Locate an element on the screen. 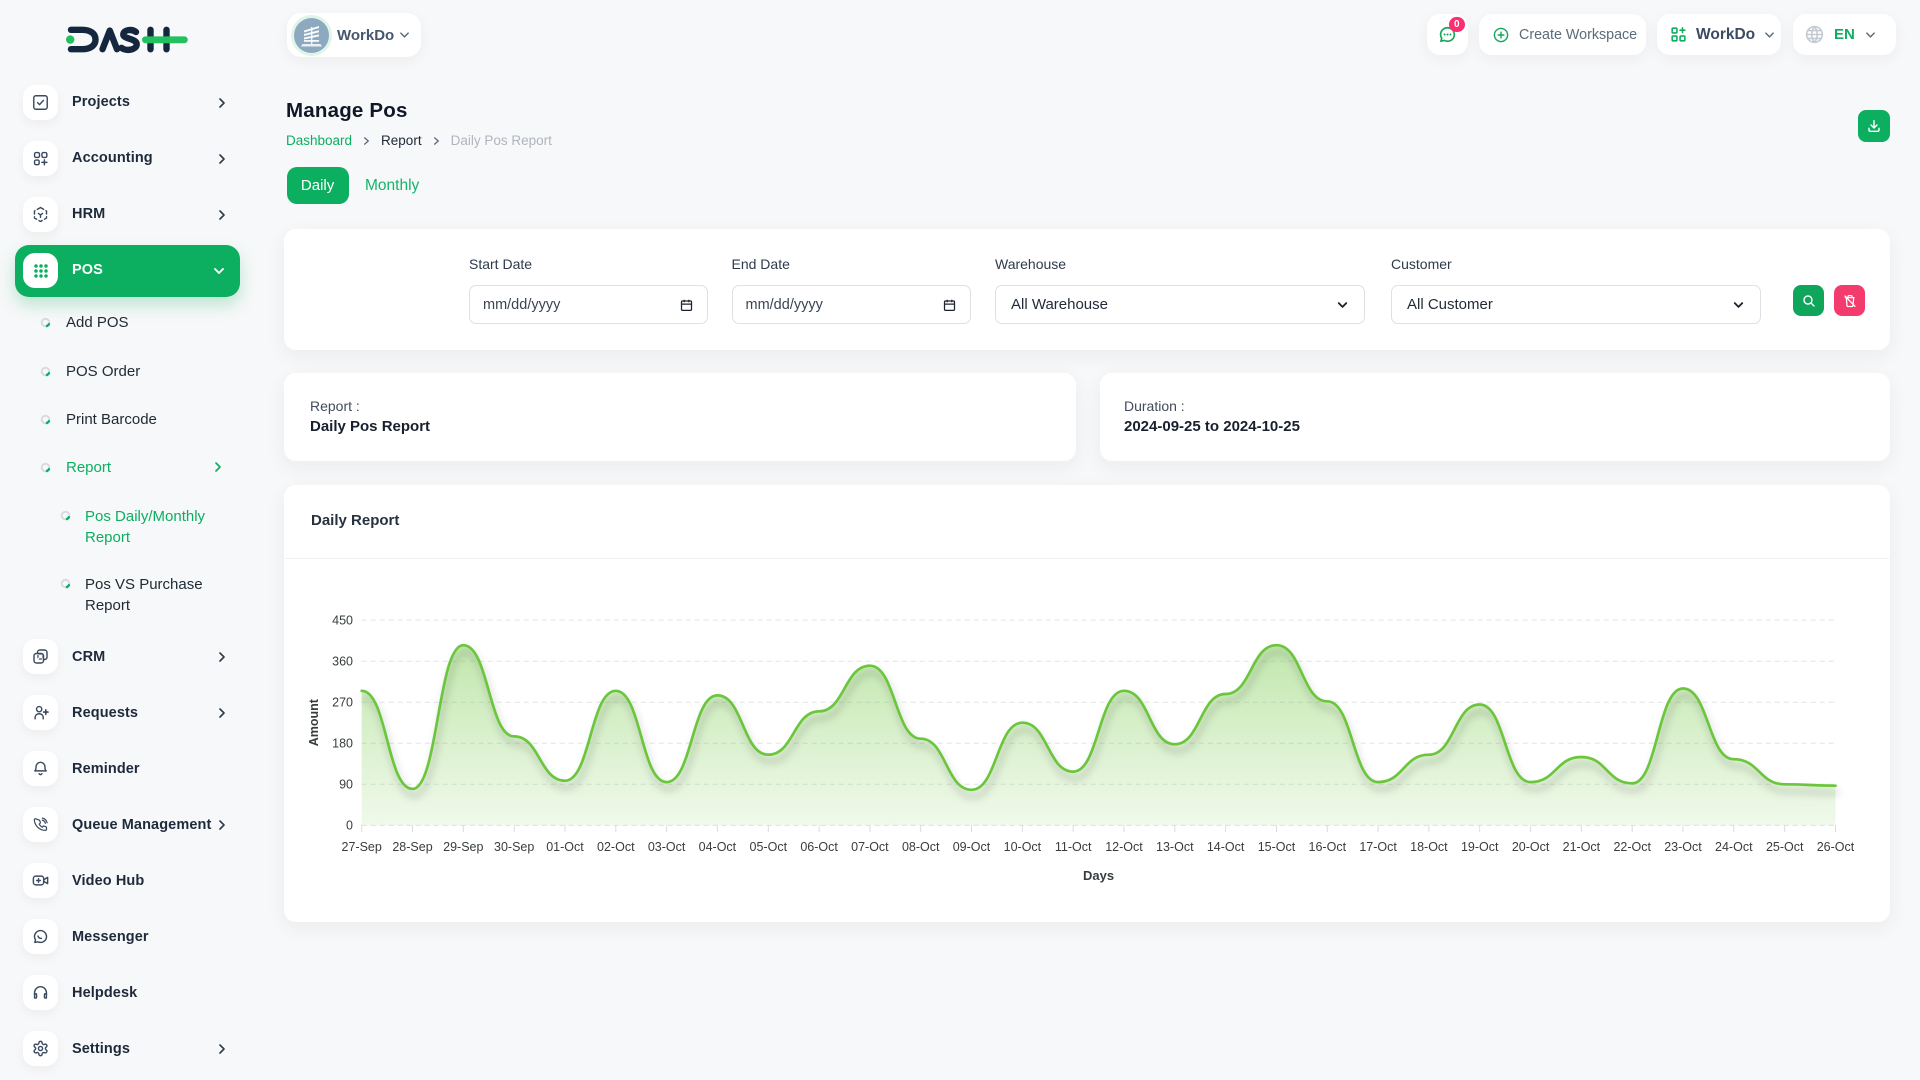  svg-text: 29-Sep is located at coordinates (463, 847).